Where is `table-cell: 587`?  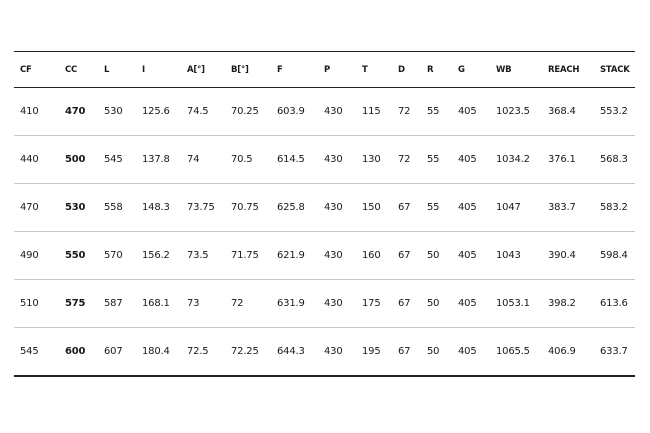
table-cell: 587 is located at coordinates (113, 303).